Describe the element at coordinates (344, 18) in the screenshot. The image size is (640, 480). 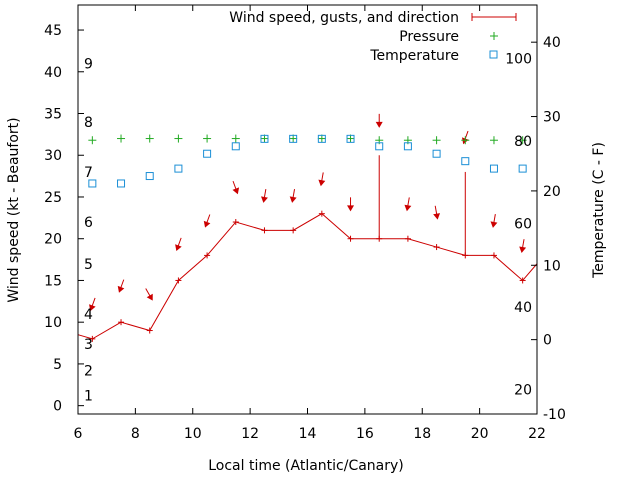
I see `legend-label-wind: Wind speed, gusts, and direction` at that location.